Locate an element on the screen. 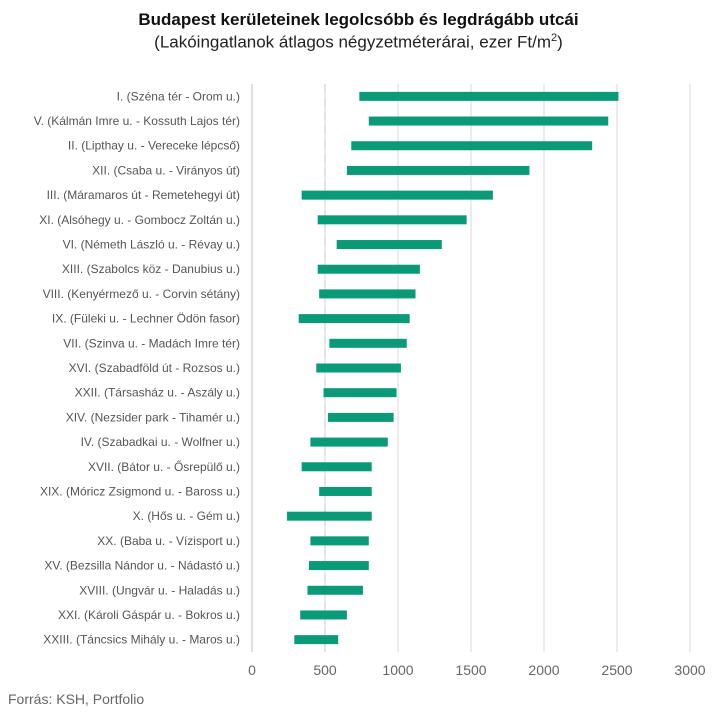 This screenshot has height=718, width=717. x-tick-label-1000: 1000 is located at coordinates (397, 670).